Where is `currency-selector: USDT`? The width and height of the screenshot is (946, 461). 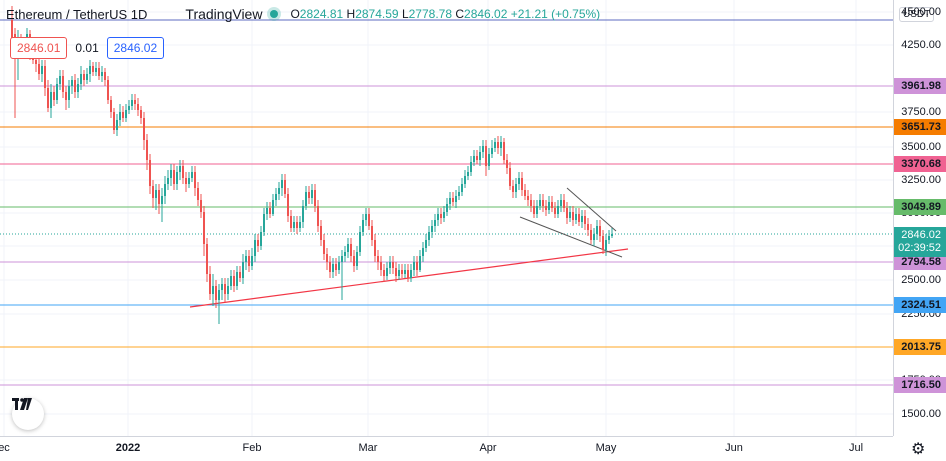
currency-selector: USDT is located at coordinates (917, 14).